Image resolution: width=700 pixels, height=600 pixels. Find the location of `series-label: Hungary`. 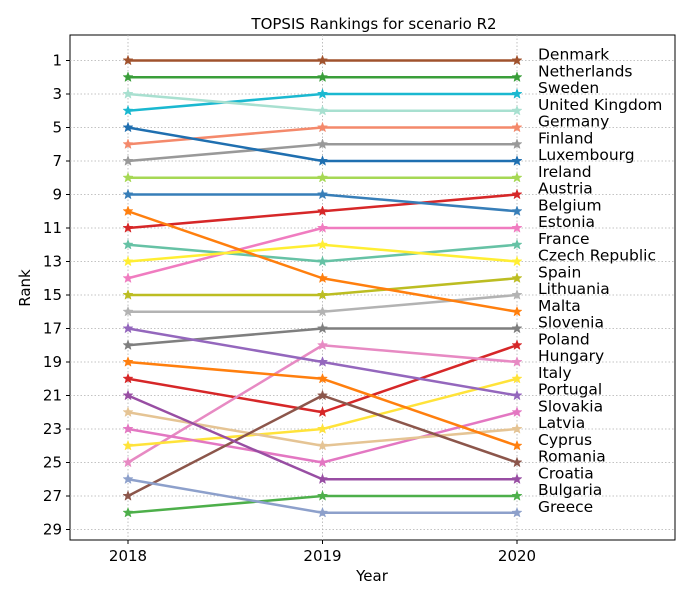

series-label: Hungary is located at coordinates (571, 356).